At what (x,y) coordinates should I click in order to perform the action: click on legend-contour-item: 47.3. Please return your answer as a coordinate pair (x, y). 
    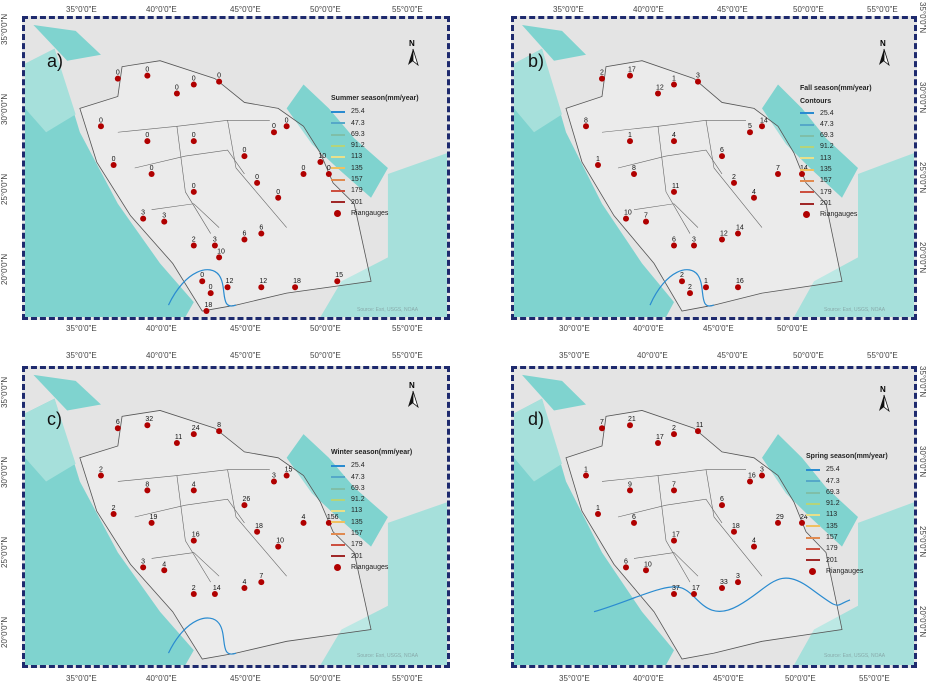
    Looking at the image, I should click on (847, 481).